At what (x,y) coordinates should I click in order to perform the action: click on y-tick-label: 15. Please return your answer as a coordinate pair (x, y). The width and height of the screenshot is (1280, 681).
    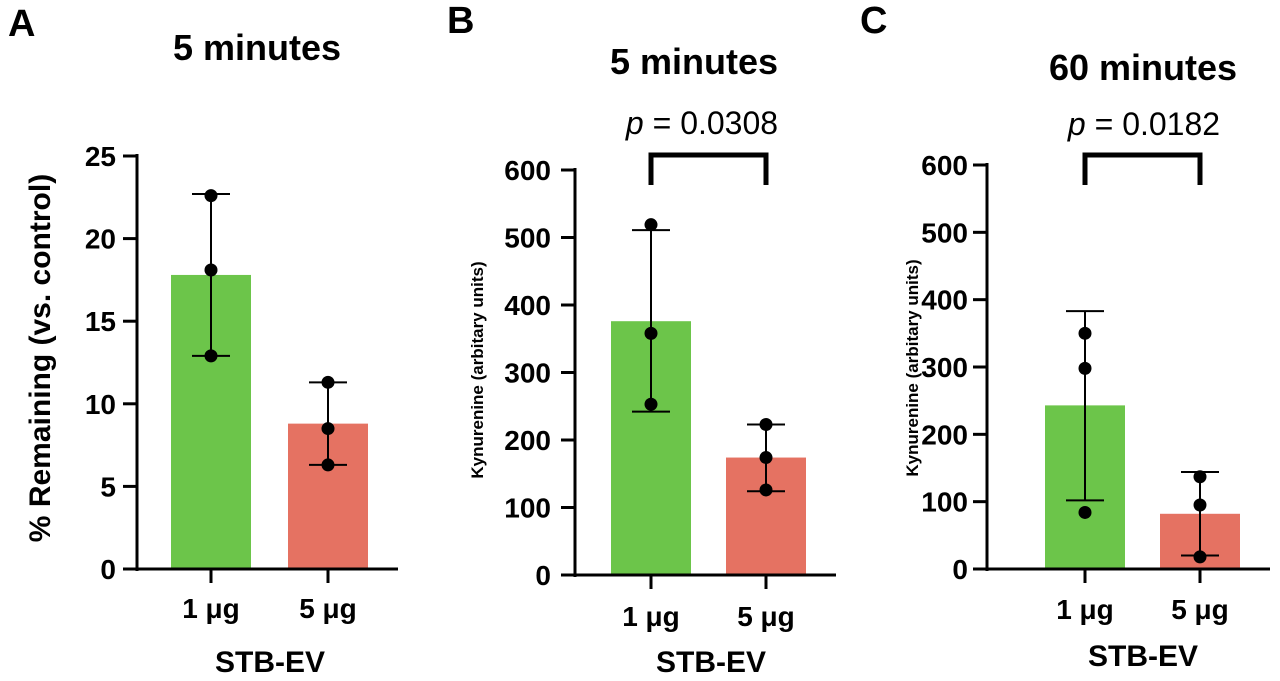
    Looking at the image, I should click on (100, 321).